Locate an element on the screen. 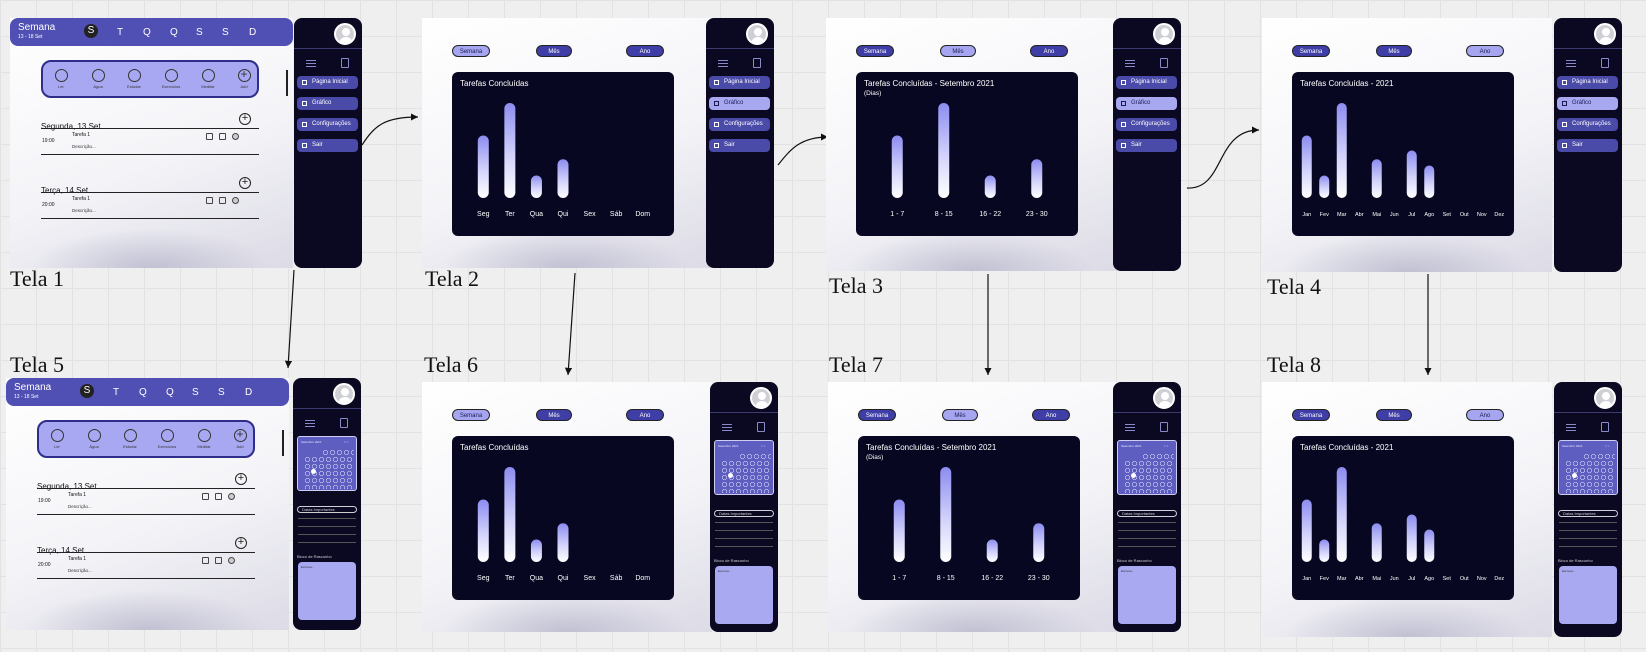  day-s3: S is located at coordinates (225, 32).